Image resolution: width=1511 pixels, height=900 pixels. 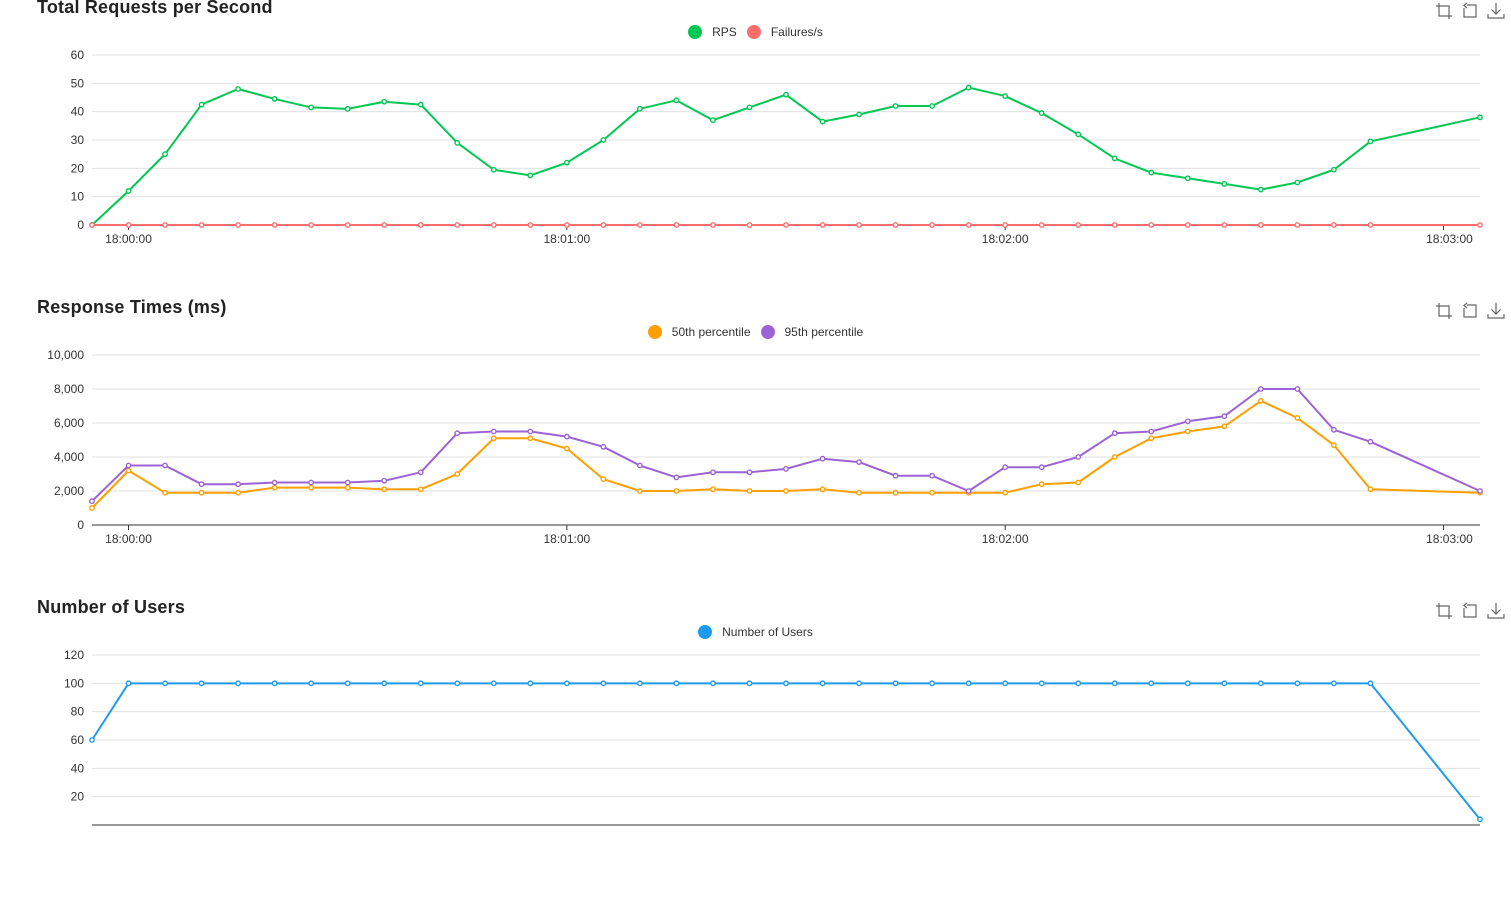 I want to click on x-tick-label: 18:00:00, so click(x=128, y=239).